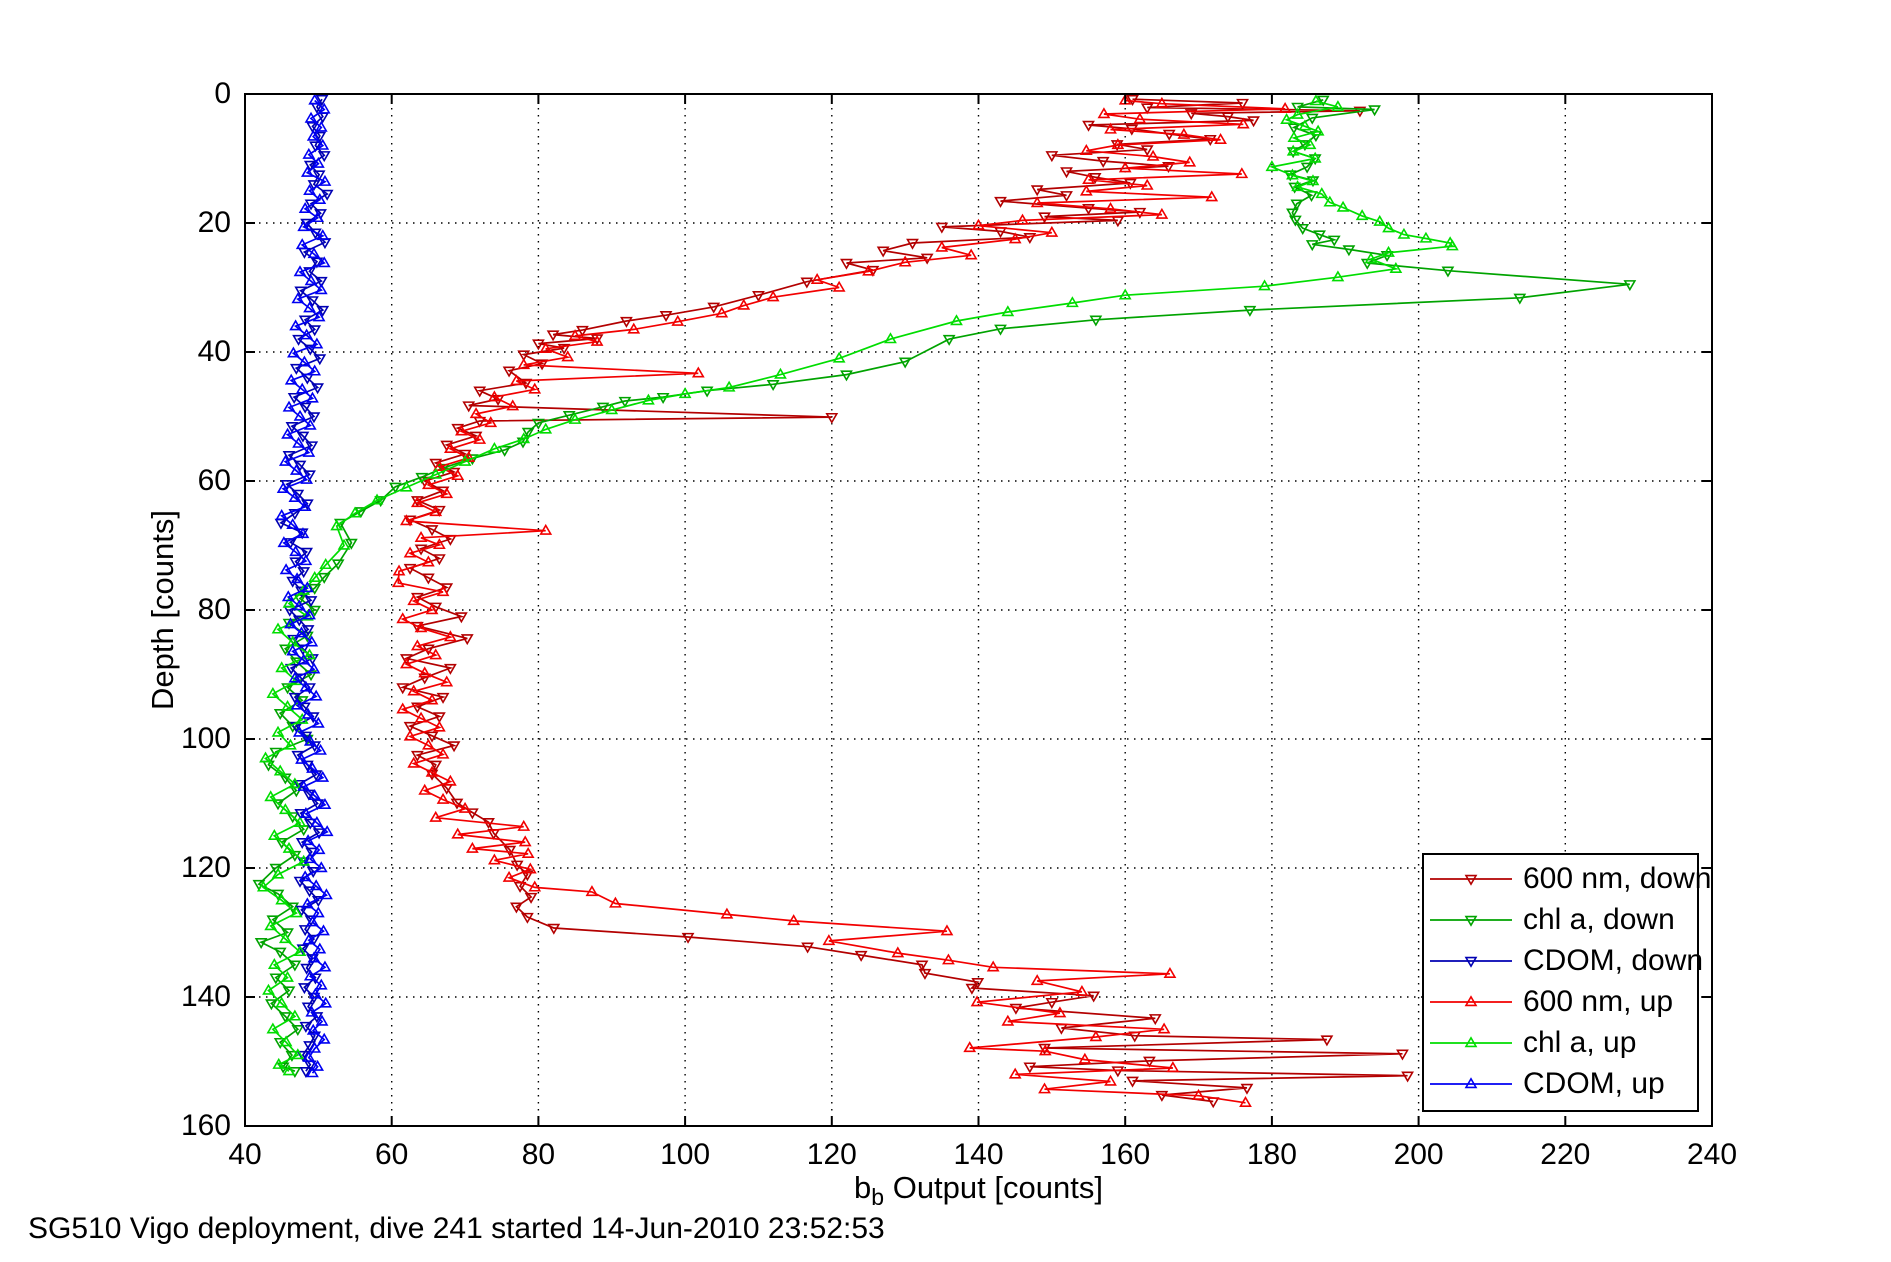 The height and width of the screenshot is (1262, 1891). Describe the element at coordinates (1418, 1154) in the screenshot. I see `x-tick-label-200: 200` at that location.